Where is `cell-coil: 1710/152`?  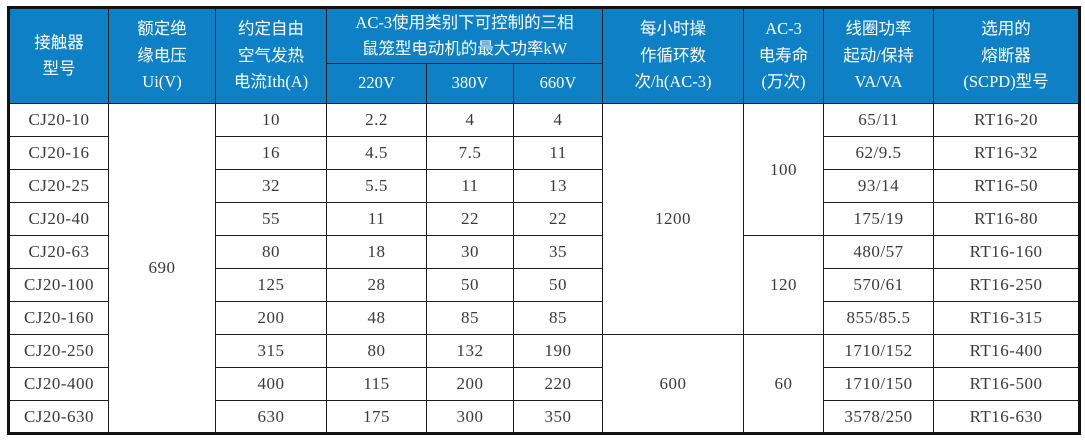 cell-coil: 1710/152 is located at coordinates (879, 351).